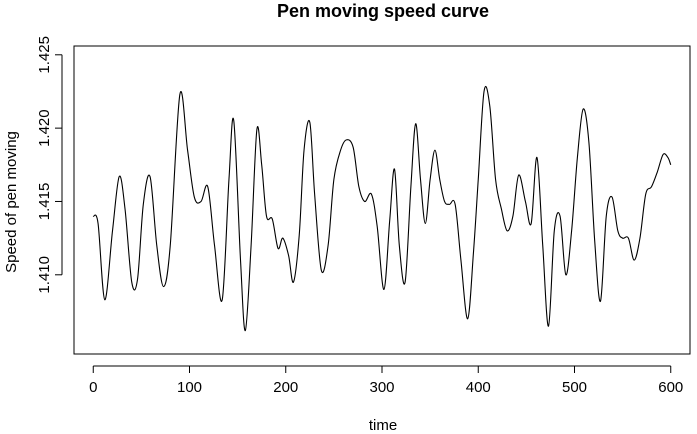  I want to click on y-tick-label: 1.415, so click(44, 202).